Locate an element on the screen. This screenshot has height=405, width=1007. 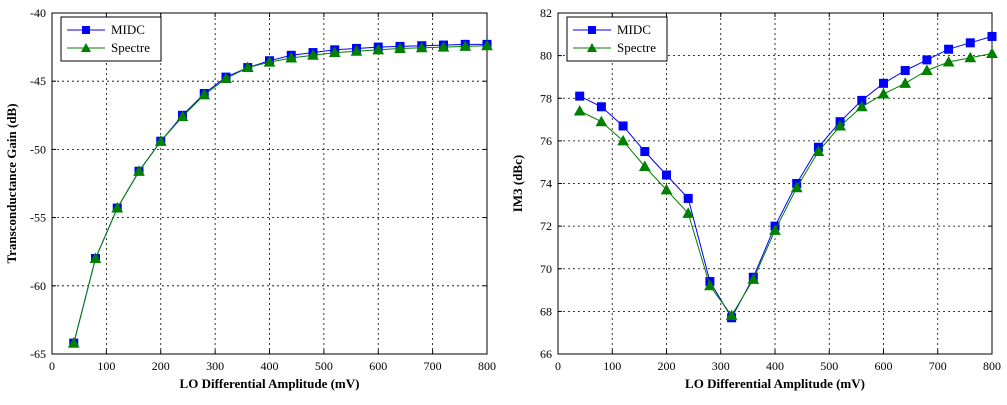
y-tick-label: -65 is located at coordinates (38, 354).